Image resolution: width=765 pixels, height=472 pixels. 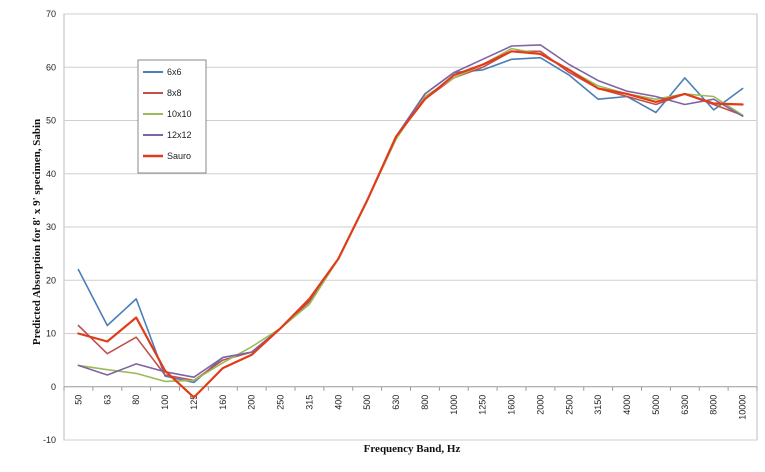 I want to click on x-tick-label: 100, so click(x=165, y=402).